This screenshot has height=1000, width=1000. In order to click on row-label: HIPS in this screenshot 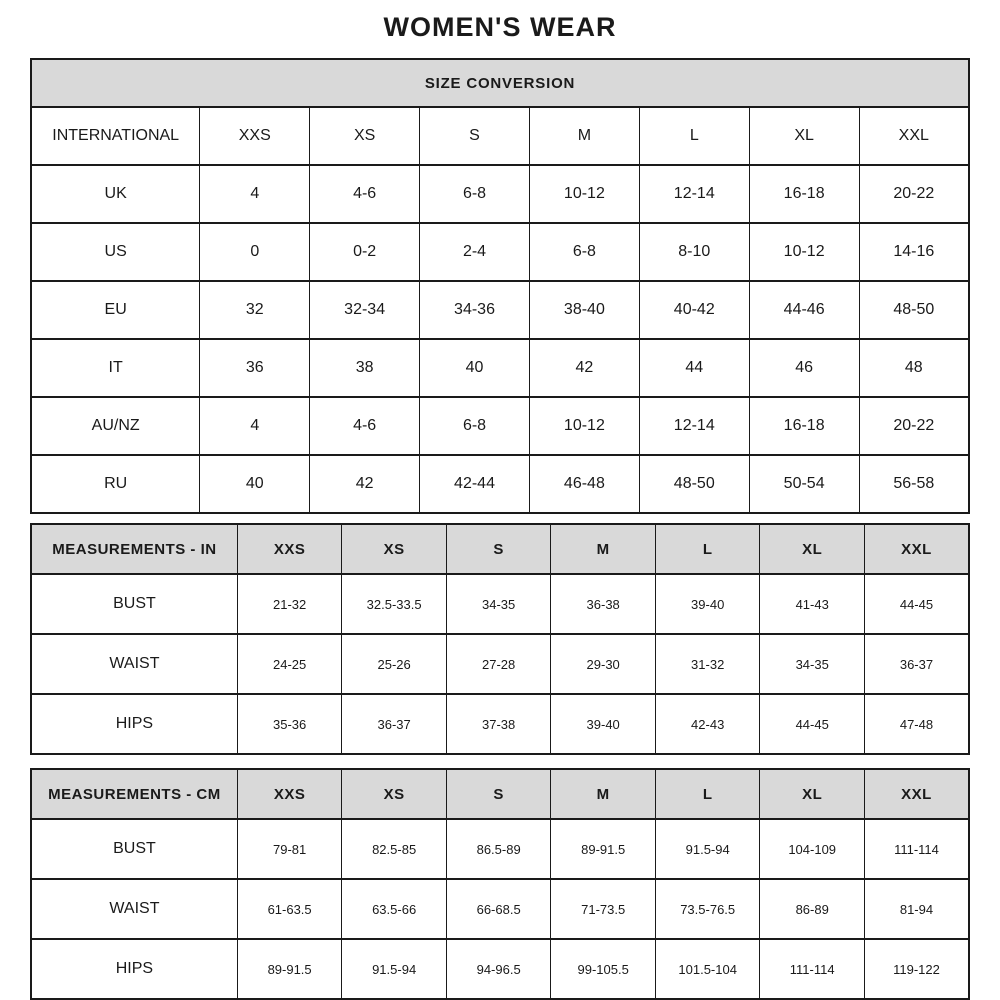, I will do `click(134, 724)`.